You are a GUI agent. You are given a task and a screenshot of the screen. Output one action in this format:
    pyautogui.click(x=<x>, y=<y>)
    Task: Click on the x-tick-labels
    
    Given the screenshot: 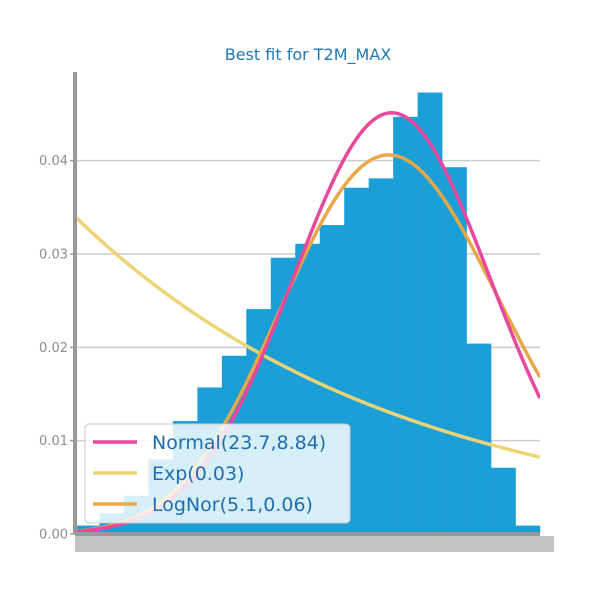 What is the action you would take?
    pyautogui.click(x=314, y=544)
    